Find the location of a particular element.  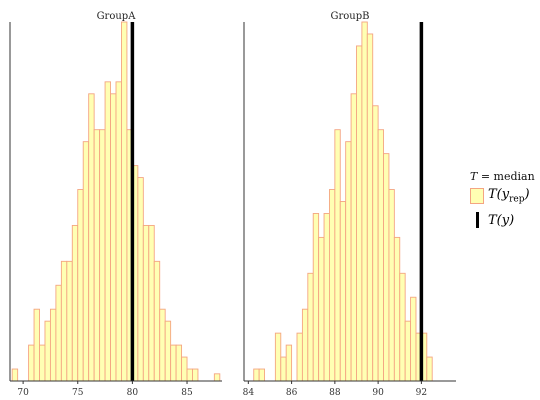

legend-title: T = median is located at coordinates (502, 176).